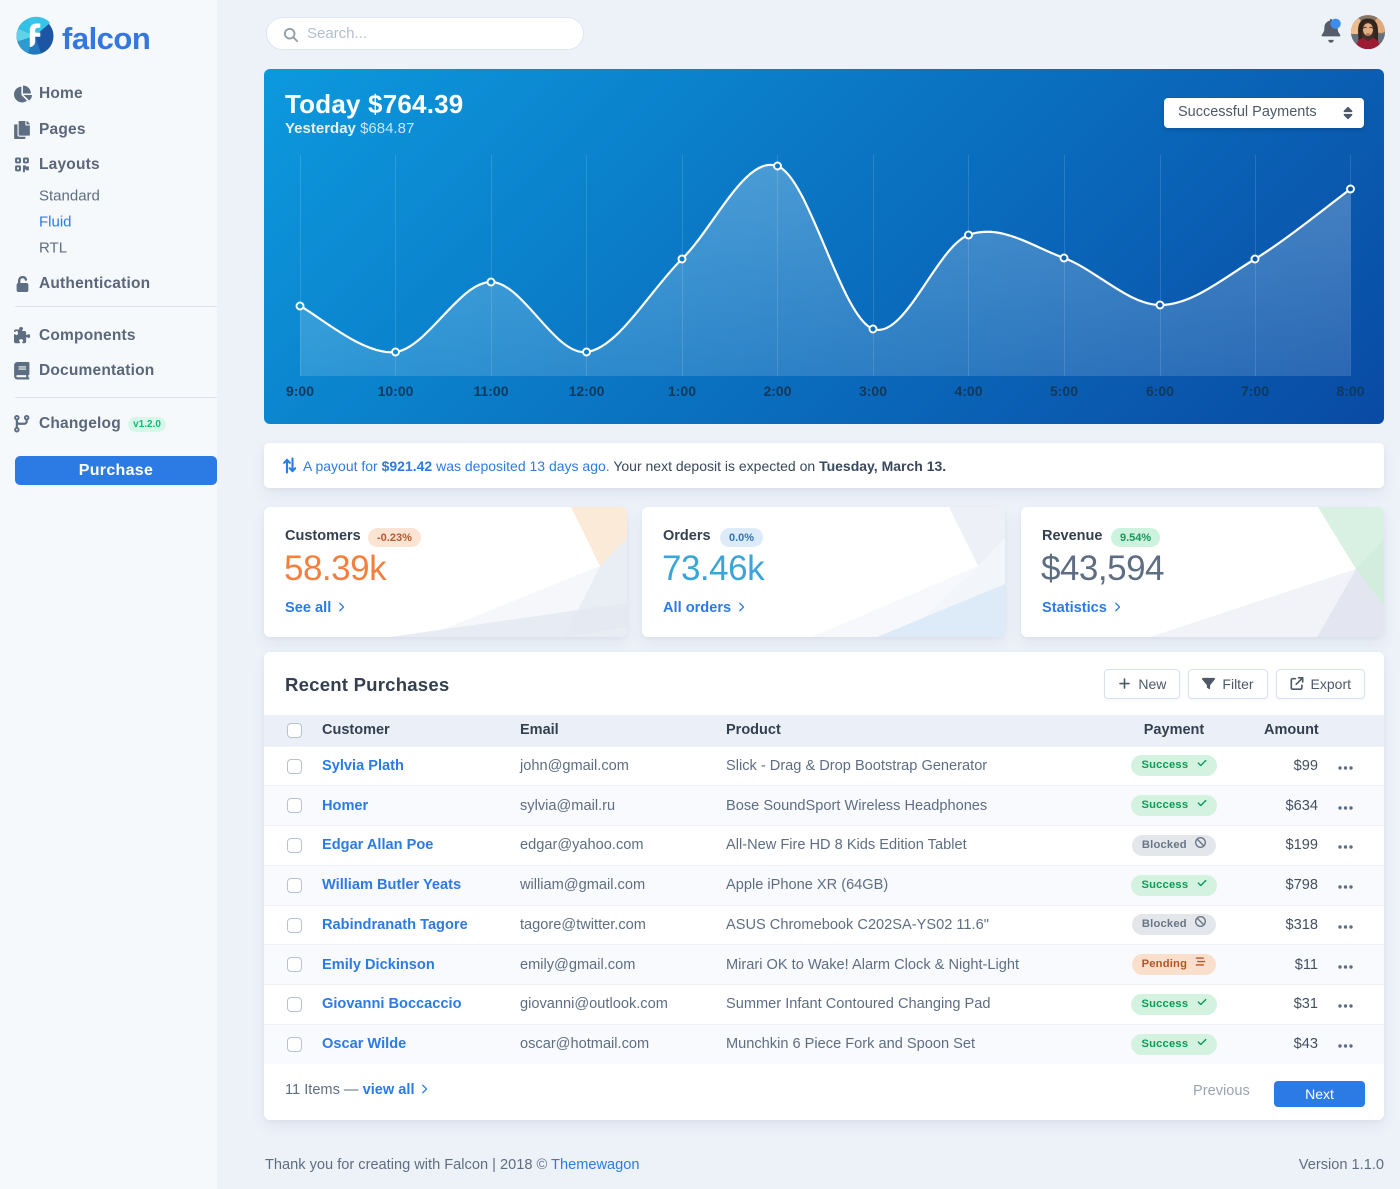  Describe the element at coordinates (1064, 391) in the screenshot. I see `svg-text: 5:00` at that location.